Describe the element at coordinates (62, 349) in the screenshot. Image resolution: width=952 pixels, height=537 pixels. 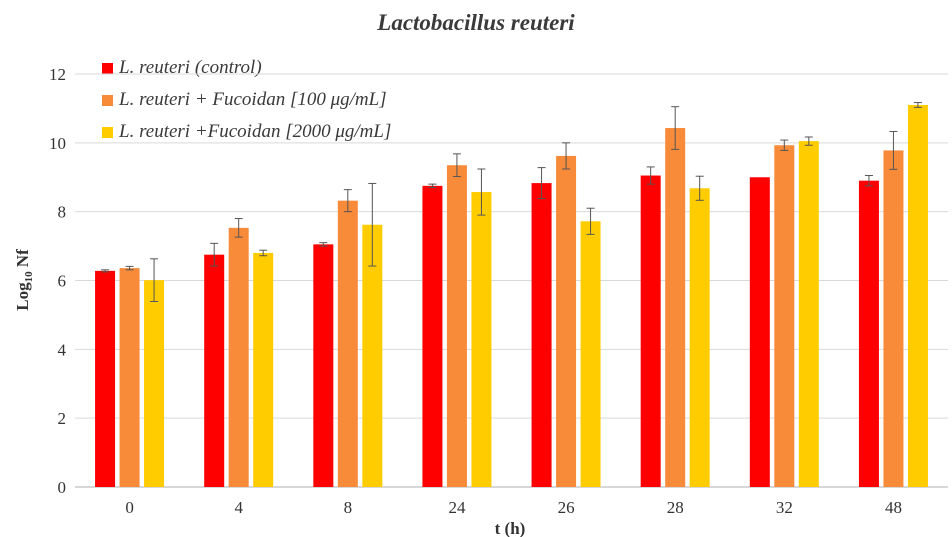
I see `y-tick-label: 4` at that location.